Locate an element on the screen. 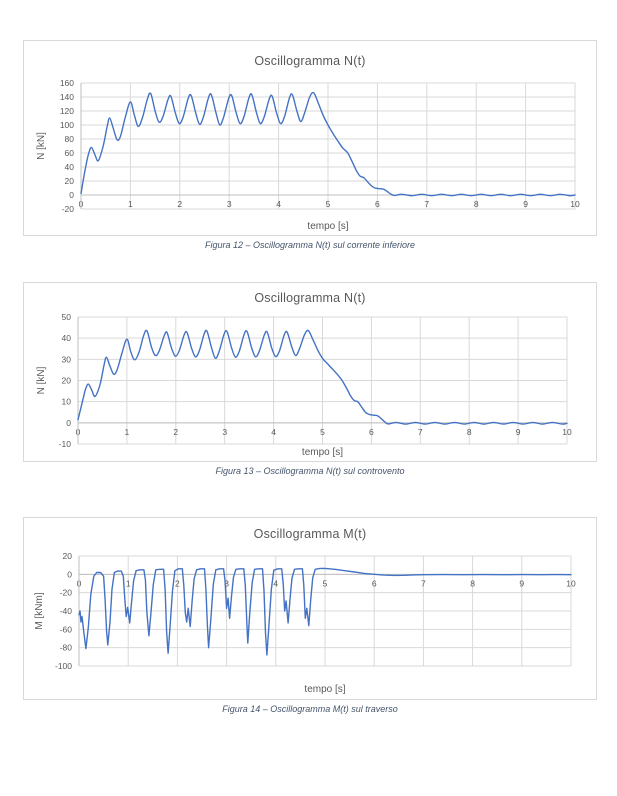 This screenshot has height=796, width=617. y-tick-label: -80 is located at coordinates (66, 648).